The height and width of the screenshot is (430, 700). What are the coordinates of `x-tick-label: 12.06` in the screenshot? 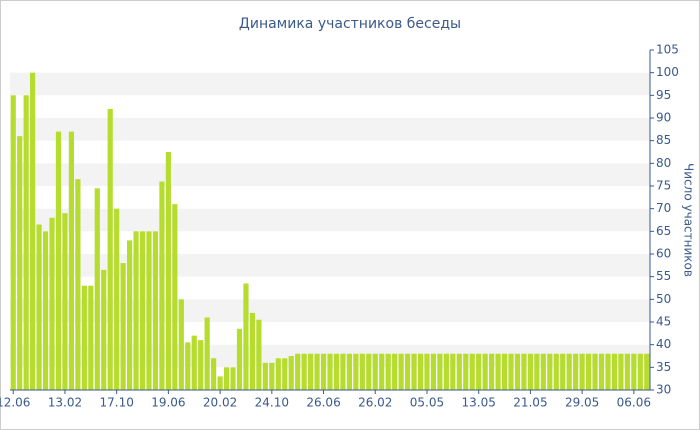 It's located at (15, 403).